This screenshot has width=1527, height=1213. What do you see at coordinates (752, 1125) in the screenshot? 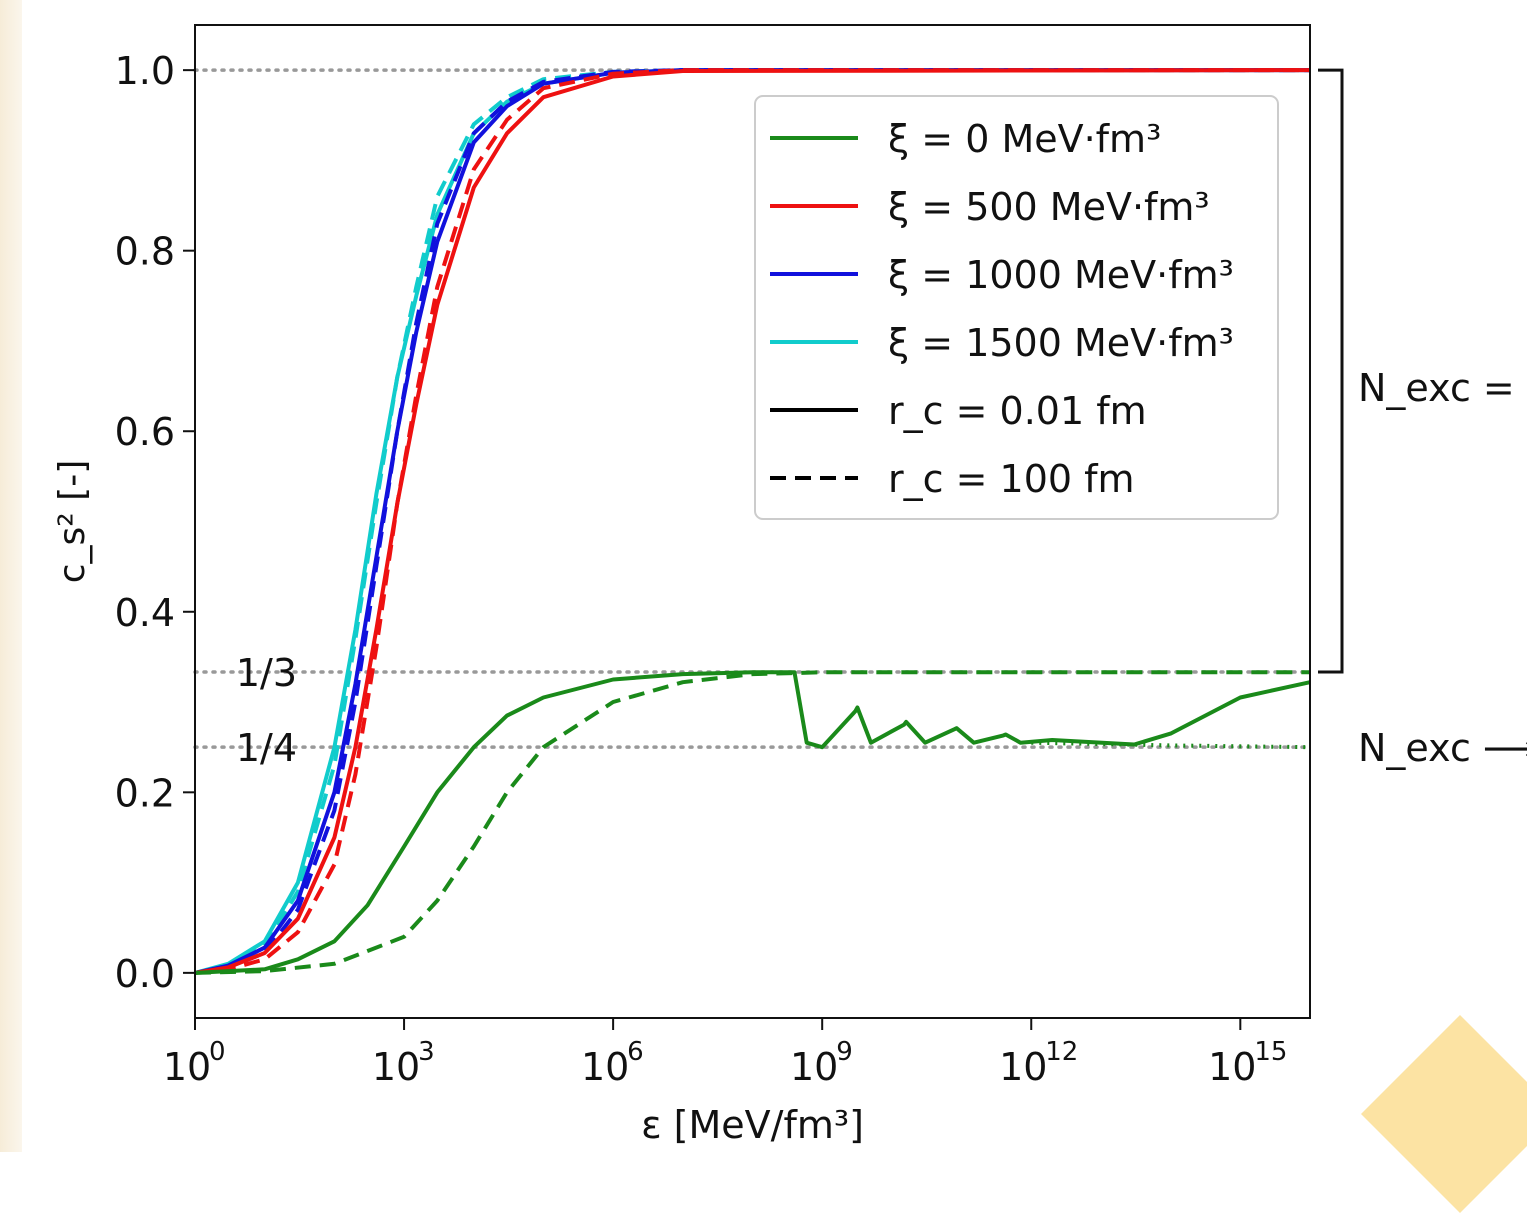
I see `x-axis-label: ε [MeV/fm³]` at bounding box center [752, 1125].